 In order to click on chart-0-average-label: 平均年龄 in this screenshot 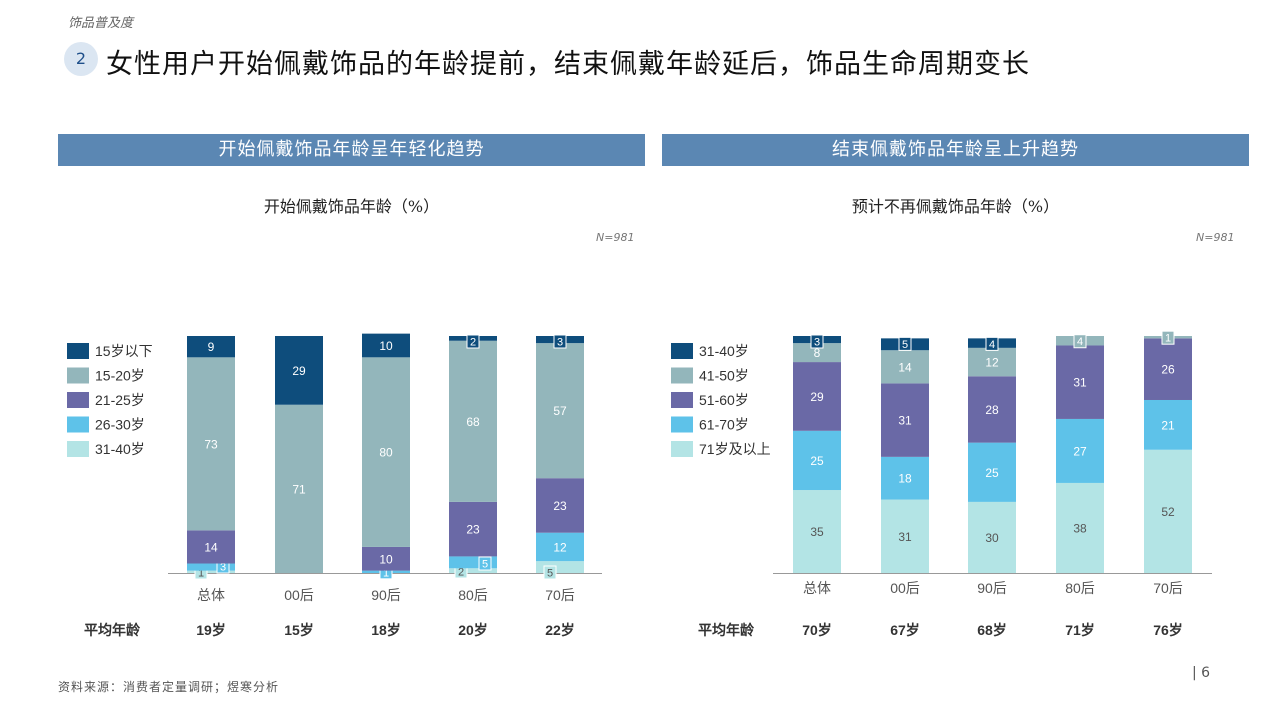, I will do `click(112, 630)`.